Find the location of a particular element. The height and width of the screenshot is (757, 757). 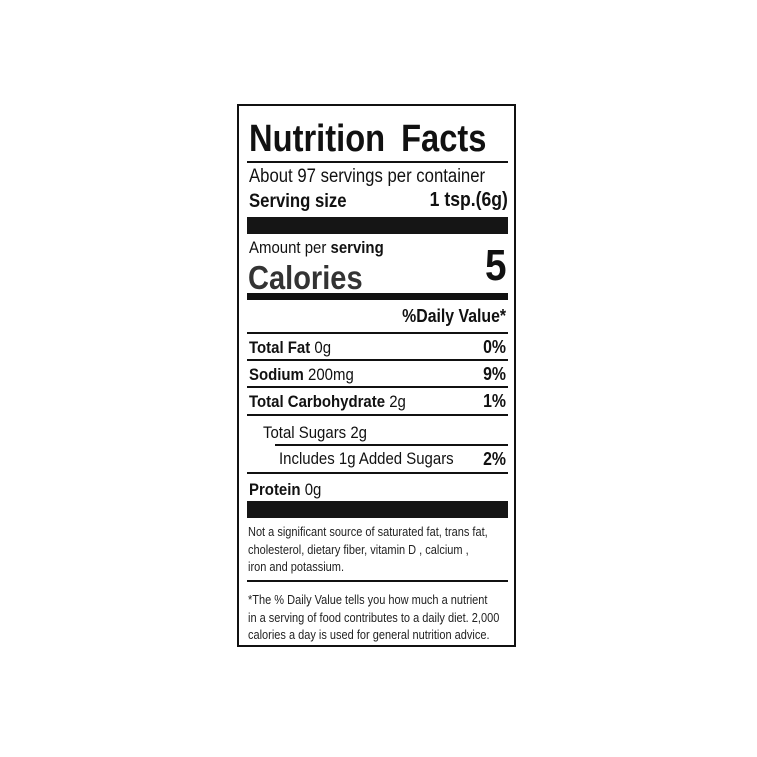

nutrient-amount: 200mg is located at coordinates (331, 374).